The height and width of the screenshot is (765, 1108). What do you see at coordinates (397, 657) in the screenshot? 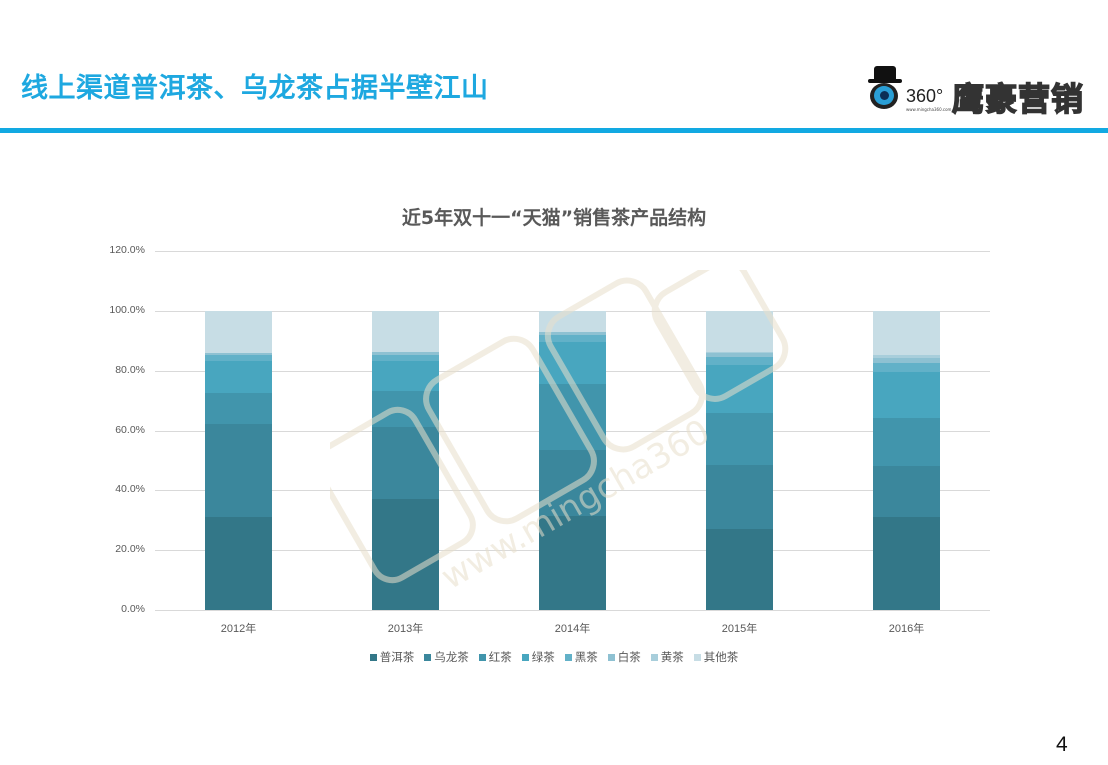
I see `legend-label: 普洱茶` at bounding box center [397, 657].